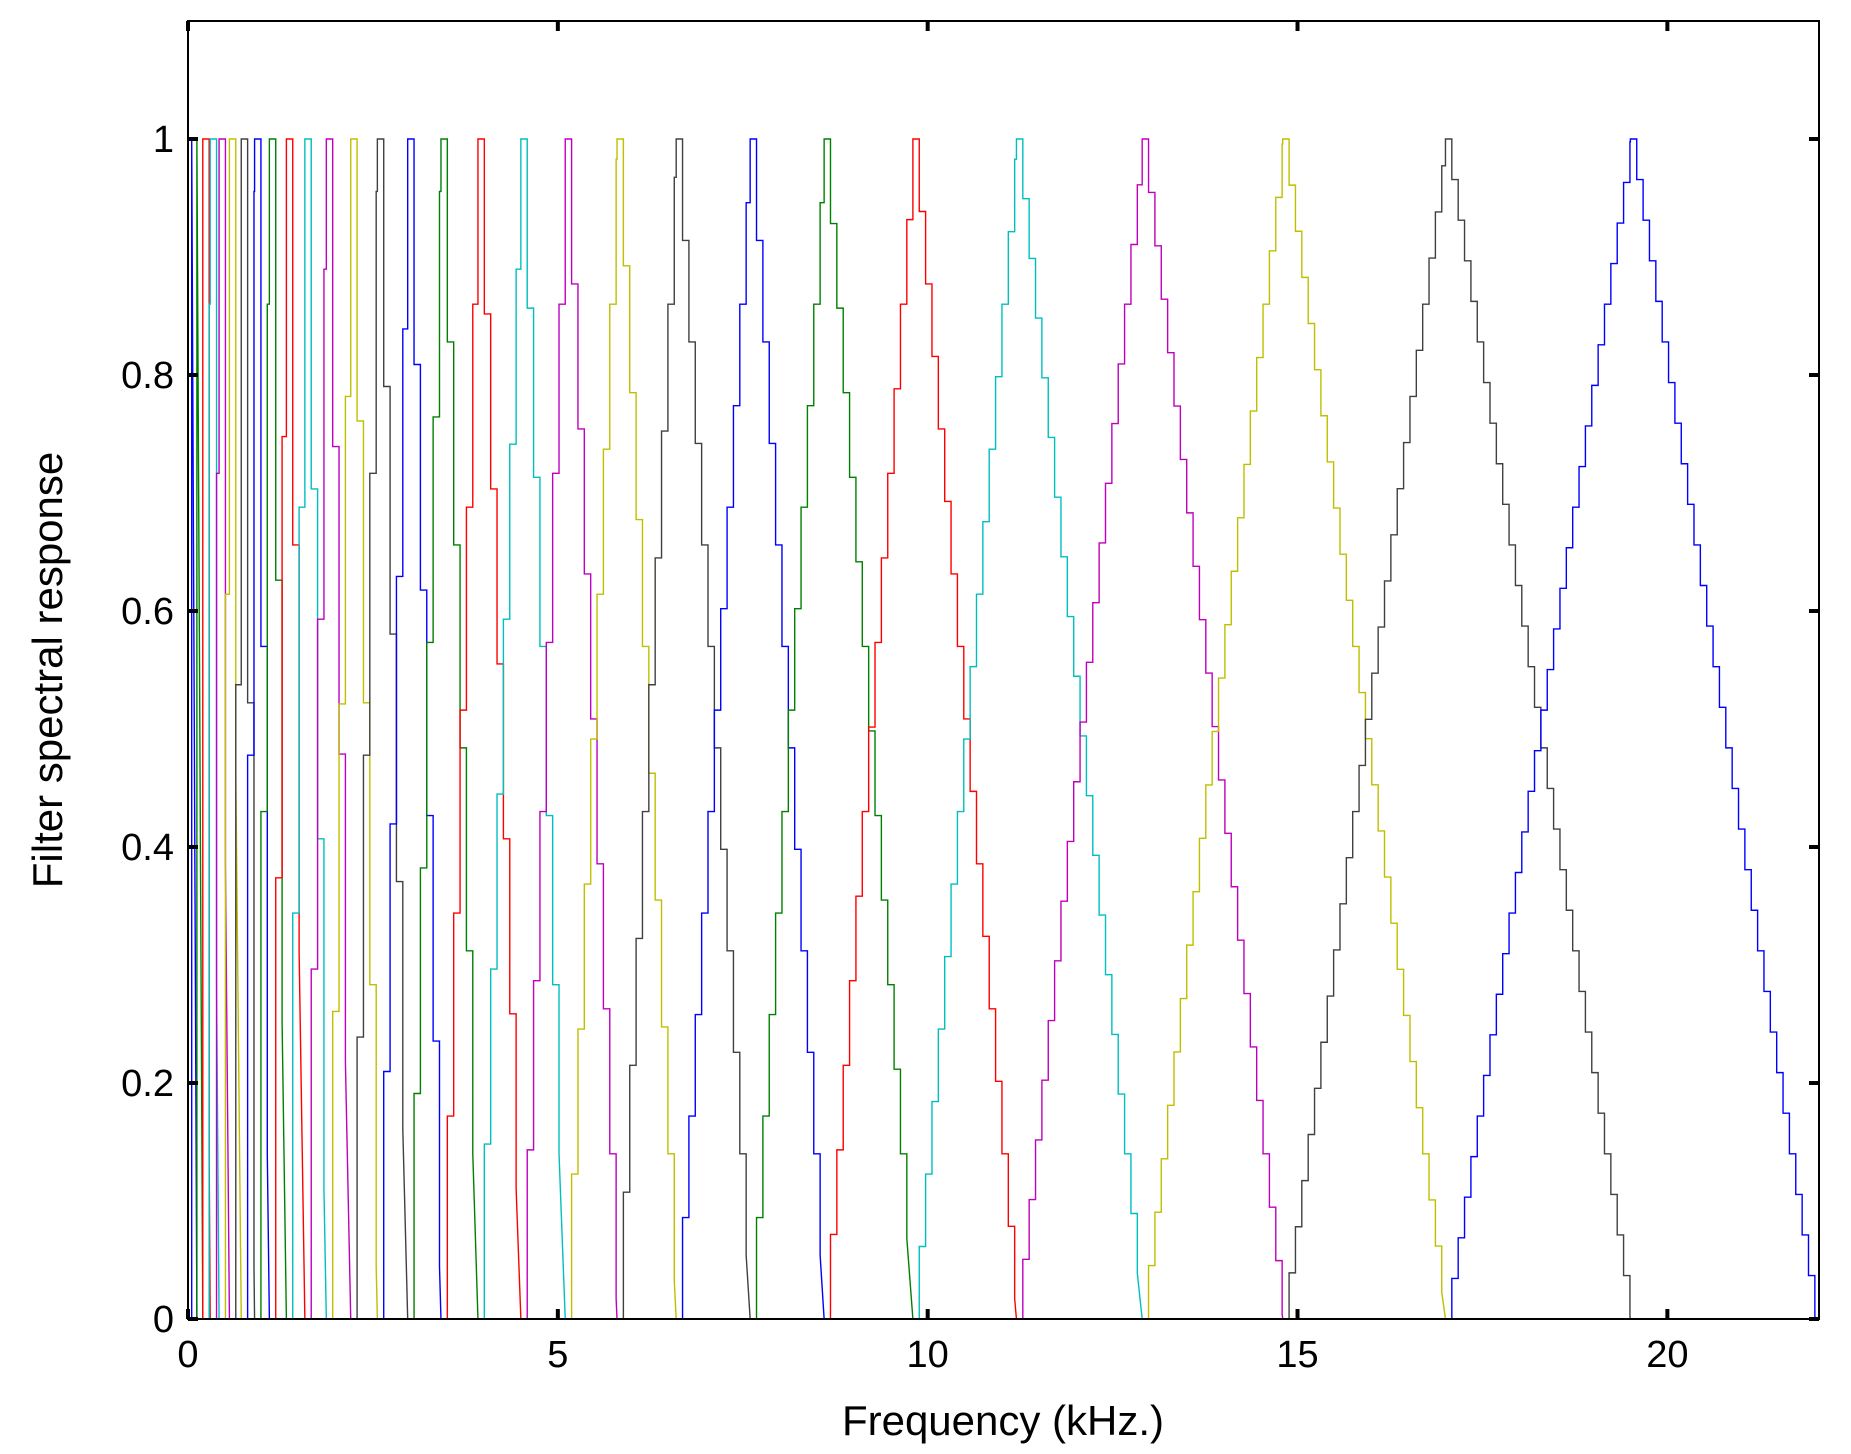  Describe the element at coordinates (1003, 1420) in the screenshot. I see `x-axis-title: Frequency (kHz.)` at that location.